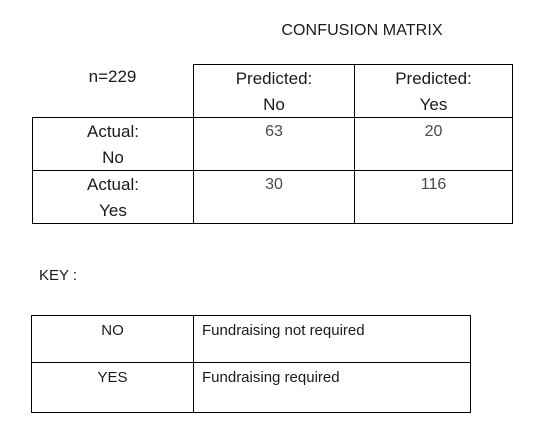 The width and height of the screenshot is (542, 441). Describe the element at coordinates (433, 104) in the screenshot. I see `col-header-line2: Yes` at that location.